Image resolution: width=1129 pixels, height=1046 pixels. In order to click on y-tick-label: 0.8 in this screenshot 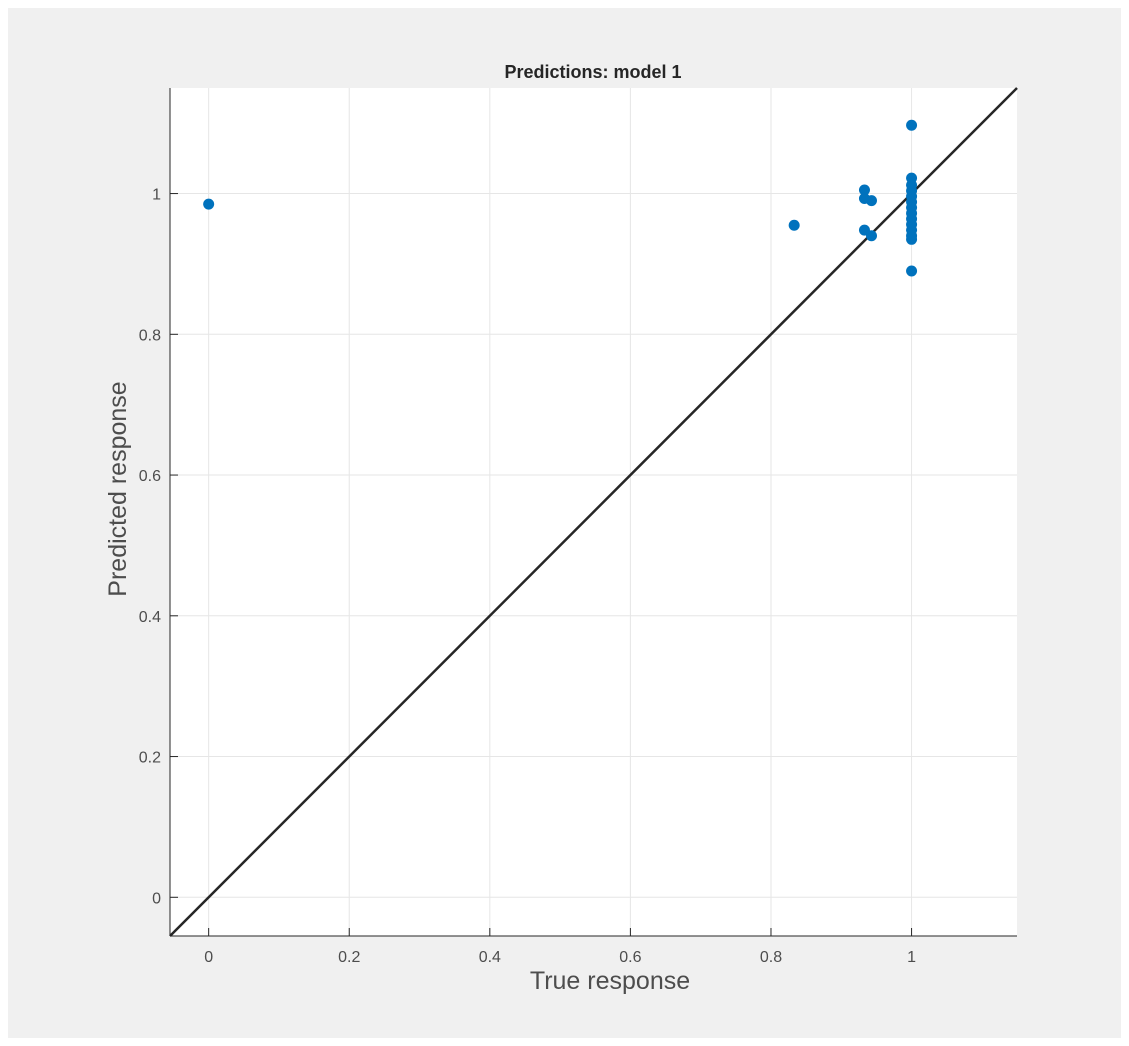, I will do `click(150, 335)`.